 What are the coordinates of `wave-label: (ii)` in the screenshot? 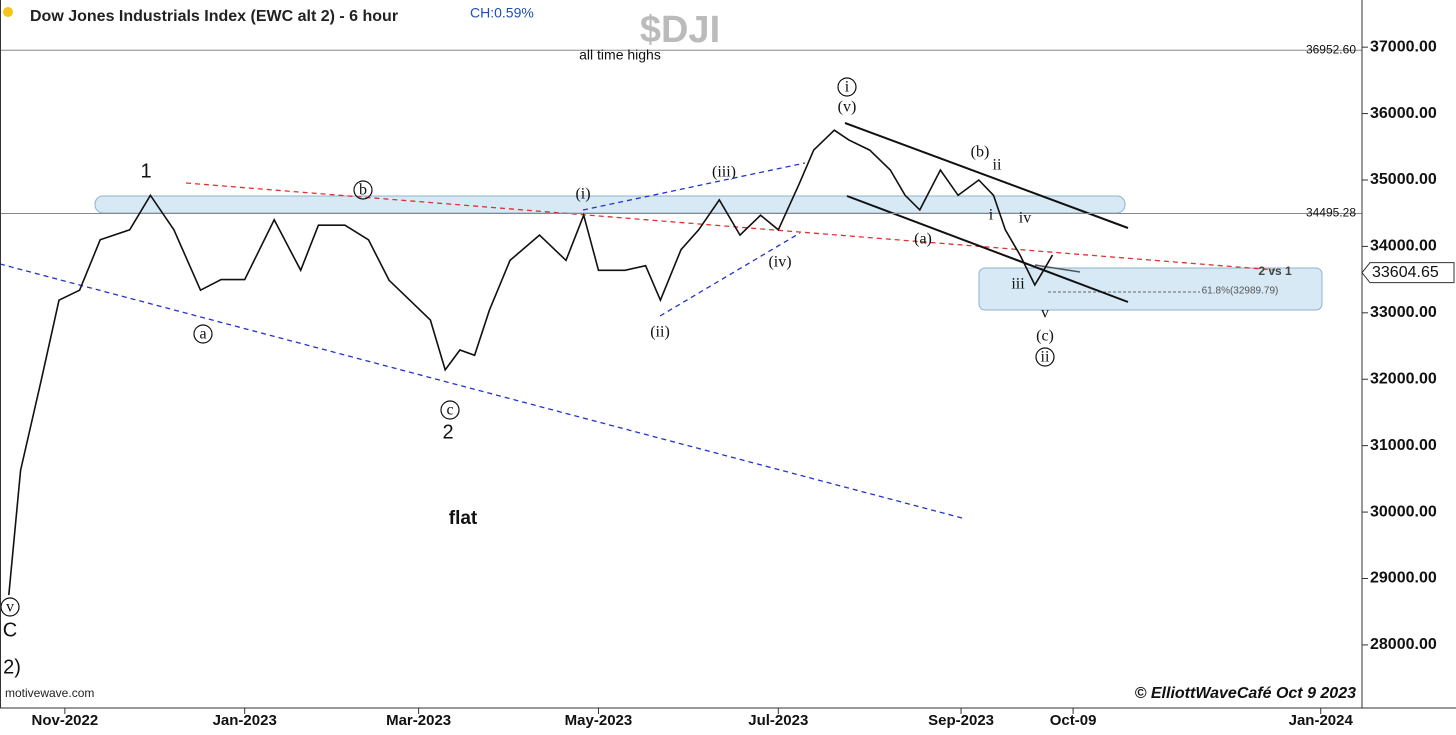 It's located at (660, 332).